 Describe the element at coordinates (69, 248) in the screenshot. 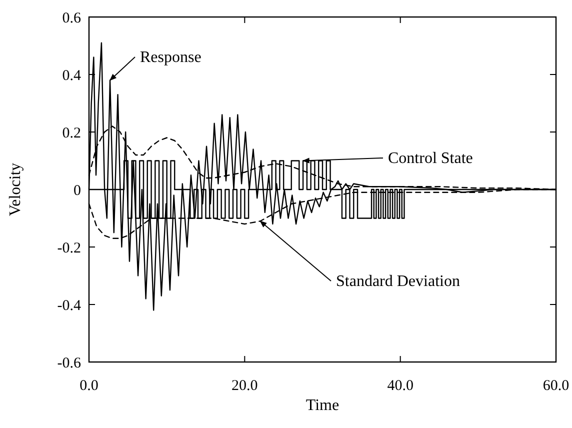

I see `y-tick-label: -0.2` at that location.